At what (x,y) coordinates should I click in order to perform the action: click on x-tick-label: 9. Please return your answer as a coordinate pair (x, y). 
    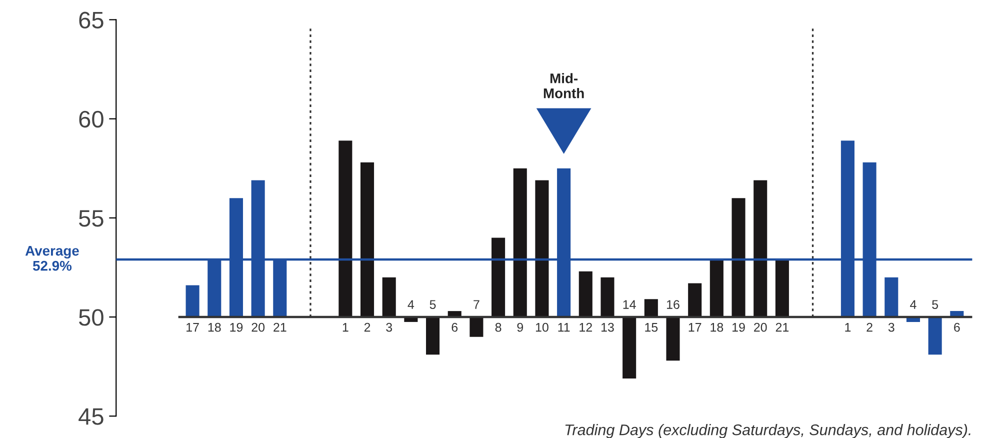
    Looking at the image, I should click on (520, 327).